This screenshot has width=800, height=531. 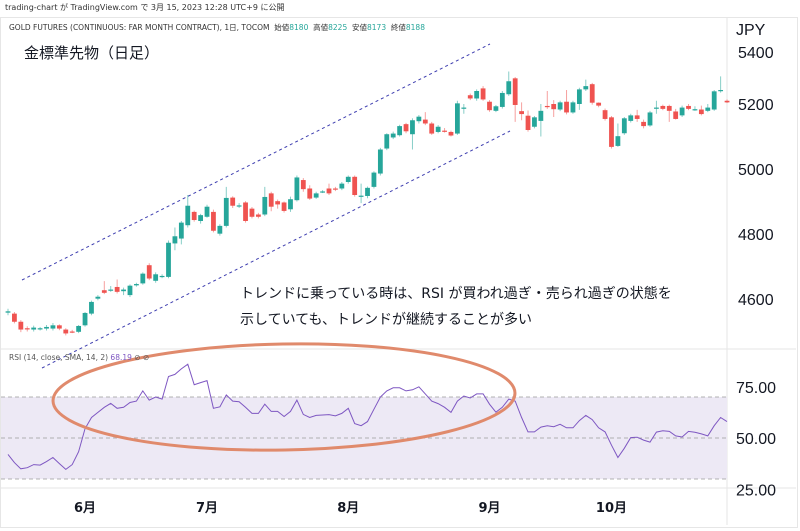 What do you see at coordinates (756, 53) in the screenshot?
I see `price-tick-label: 5400` at bounding box center [756, 53].